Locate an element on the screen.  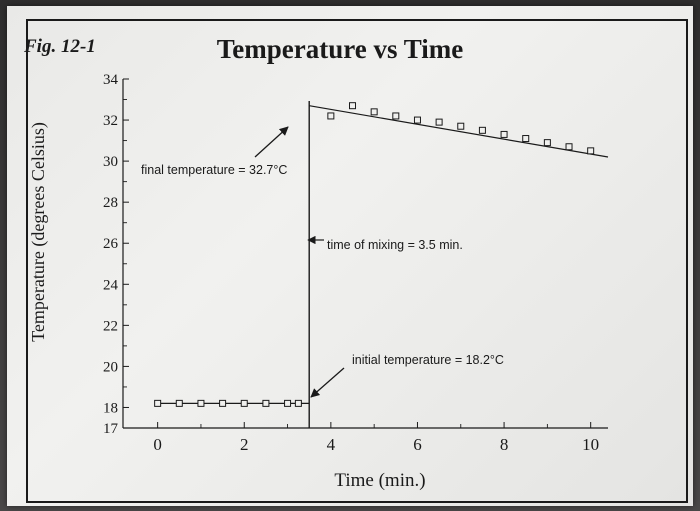
y-tick-label: 34 is located at coordinates (111, 80).